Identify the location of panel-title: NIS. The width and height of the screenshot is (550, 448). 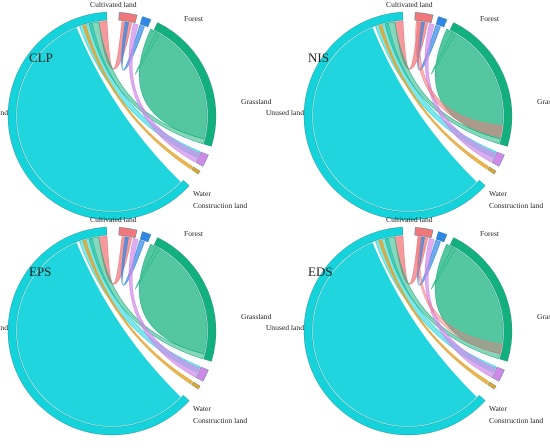
(318, 57).